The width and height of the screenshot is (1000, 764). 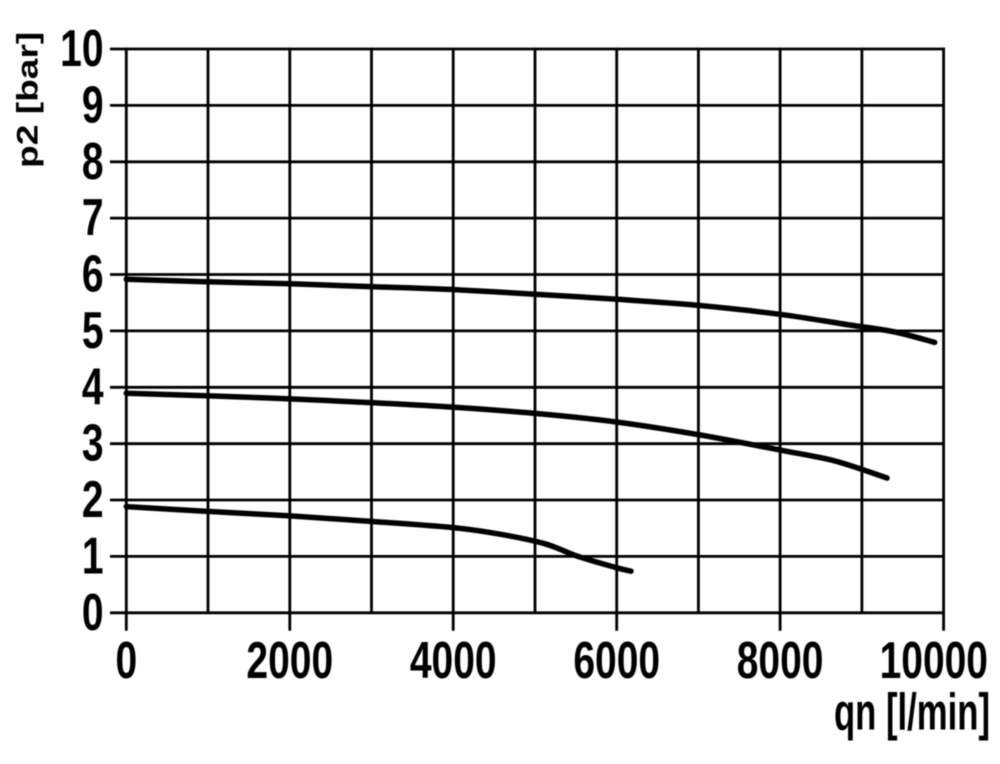 I want to click on svg-text: 1, so click(x=93, y=555).